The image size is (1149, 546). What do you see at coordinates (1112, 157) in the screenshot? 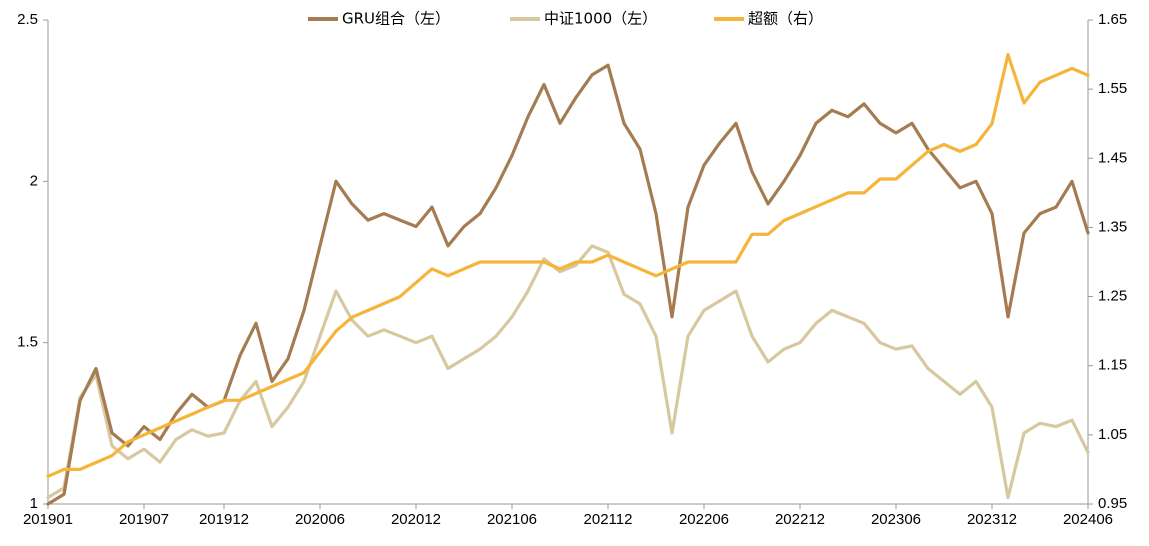
I see `y-right-tick-label: 1.45` at bounding box center [1112, 157].